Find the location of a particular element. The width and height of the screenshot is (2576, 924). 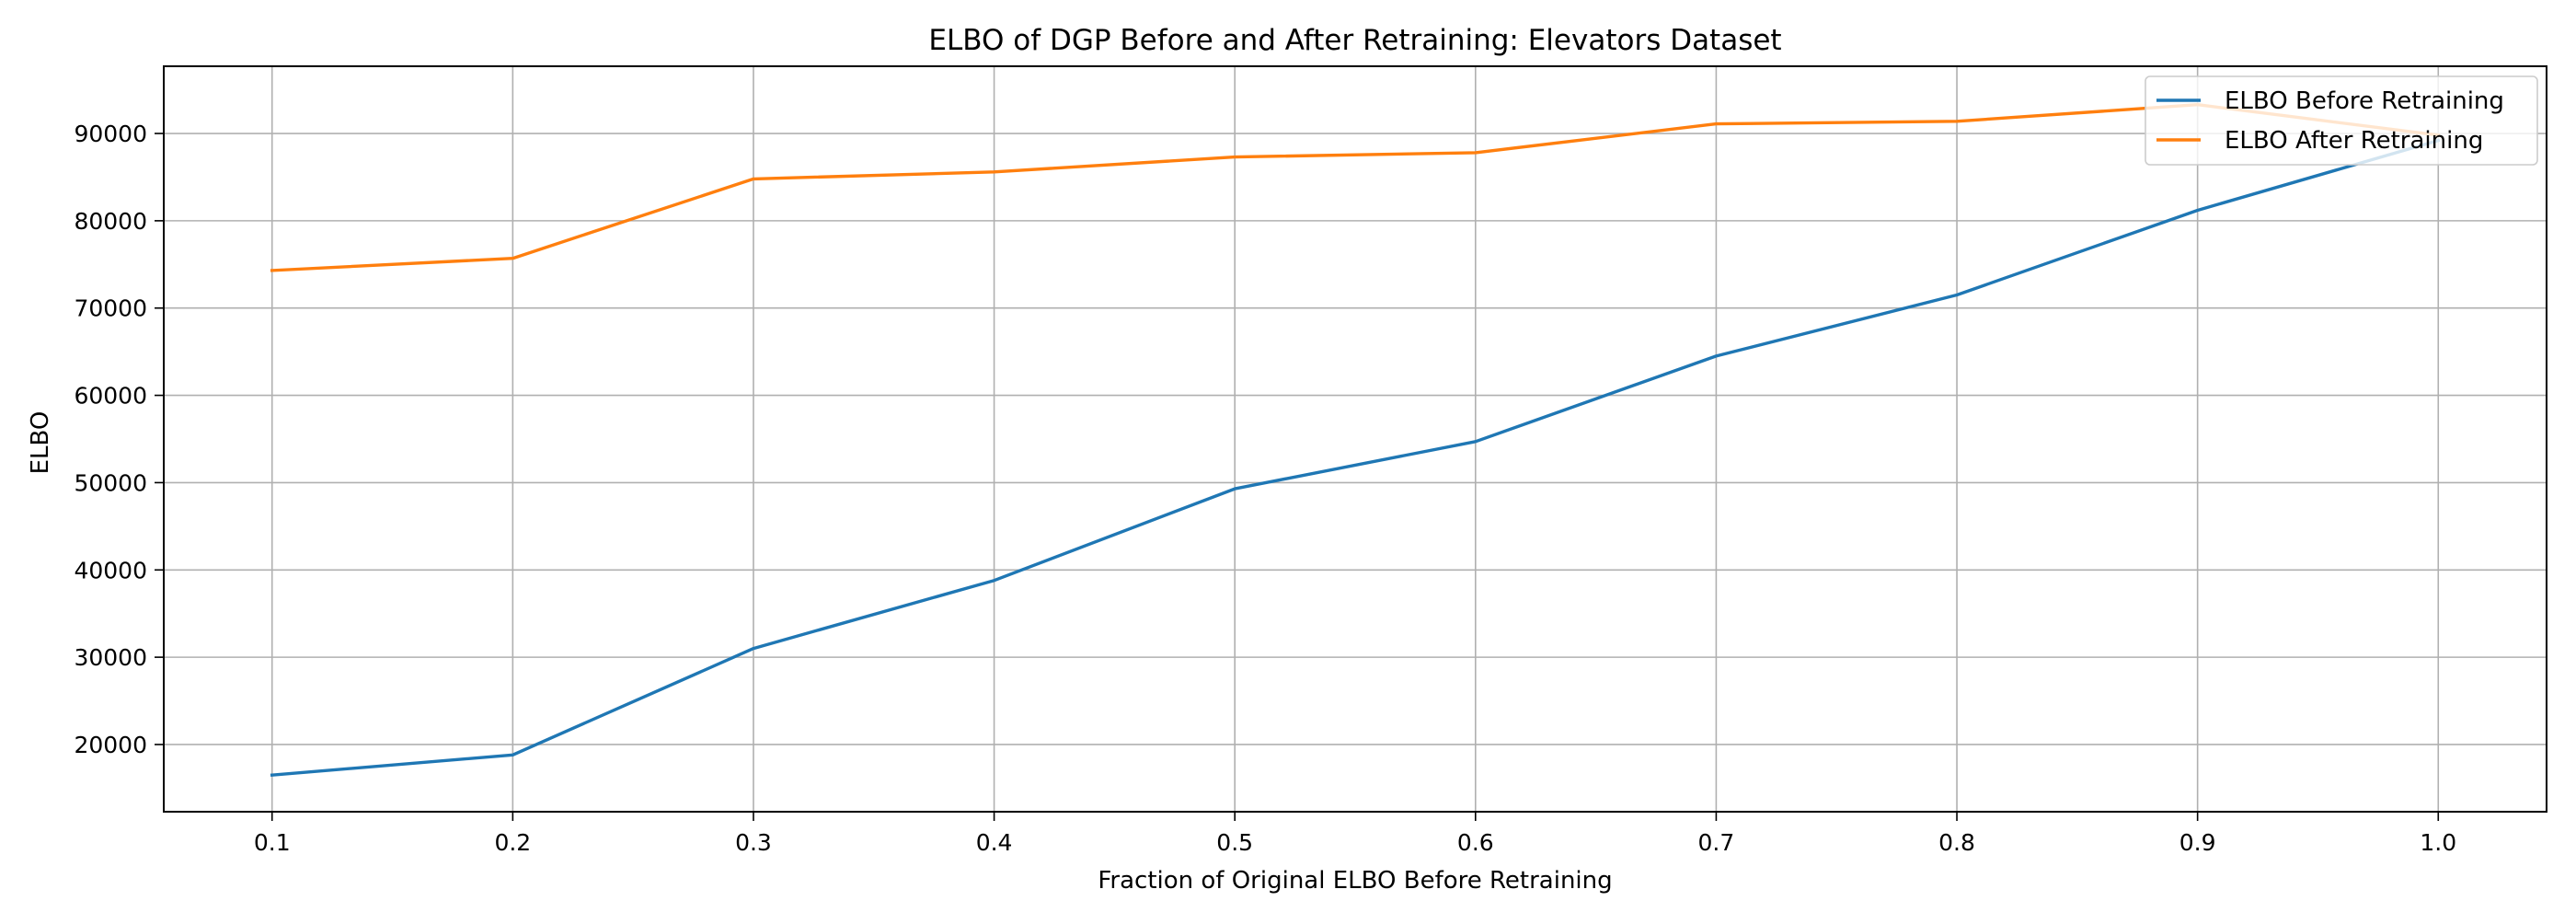

x-tick-label: 0.1 is located at coordinates (272, 842).